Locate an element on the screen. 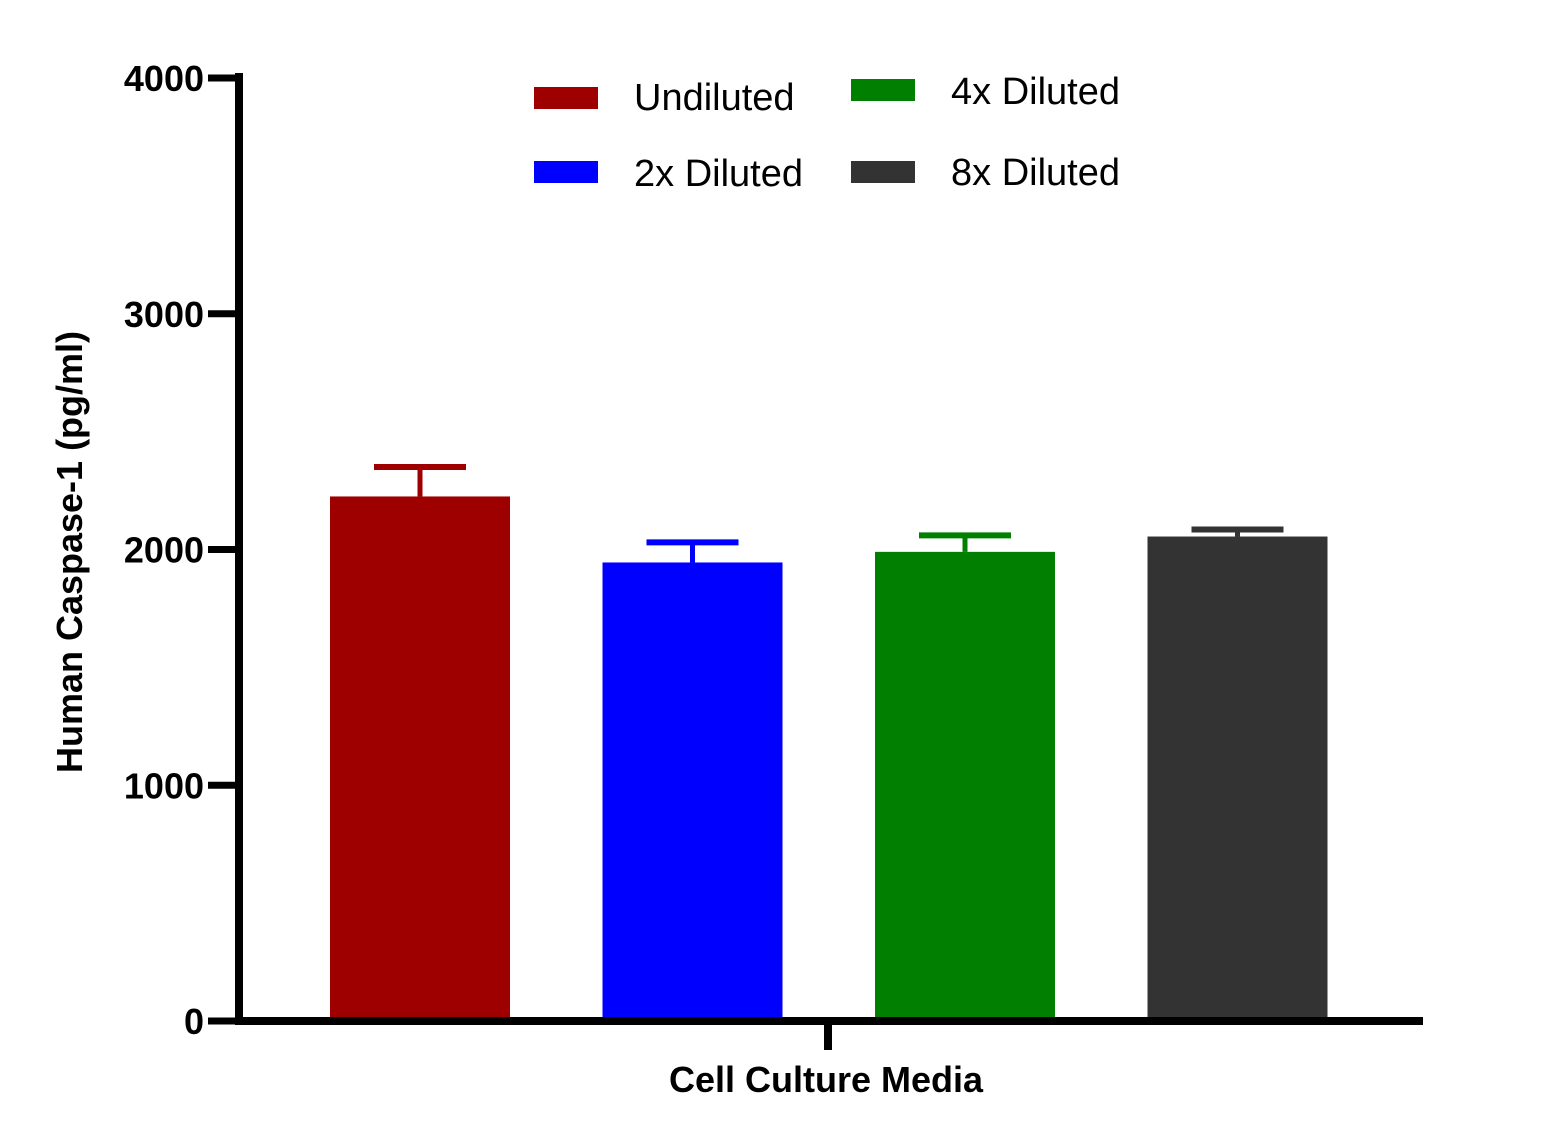 This screenshot has height=1143, width=1550. x-axis-title: Cell Culture Media is located at coordinates (826, 1079).